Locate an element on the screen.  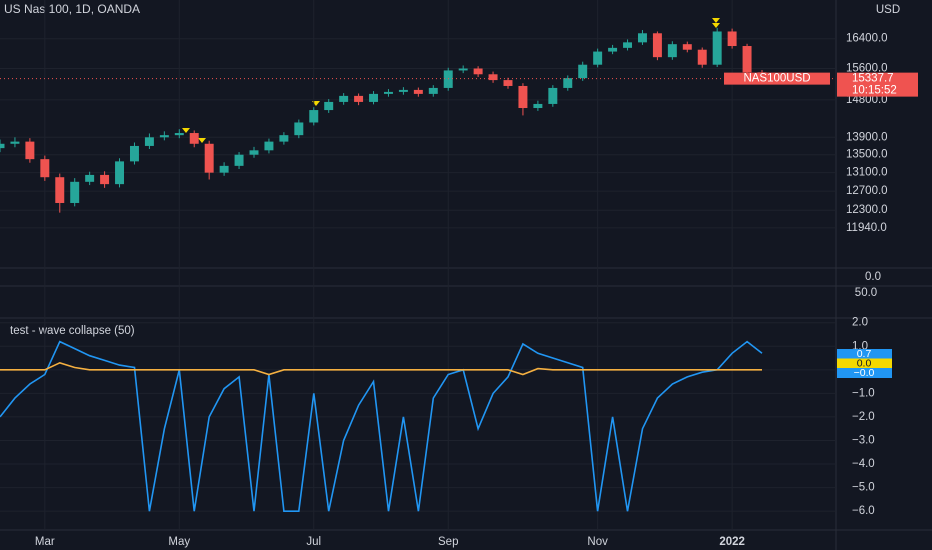
x-tick-label: Nov is located at coordinates (597, 542).